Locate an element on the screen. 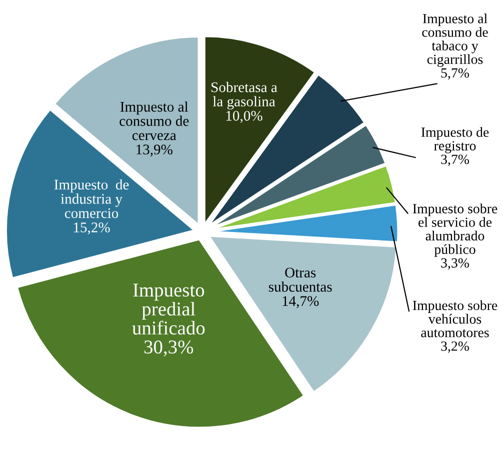  data-label: 30,3% is located at coordinates (169, 348).